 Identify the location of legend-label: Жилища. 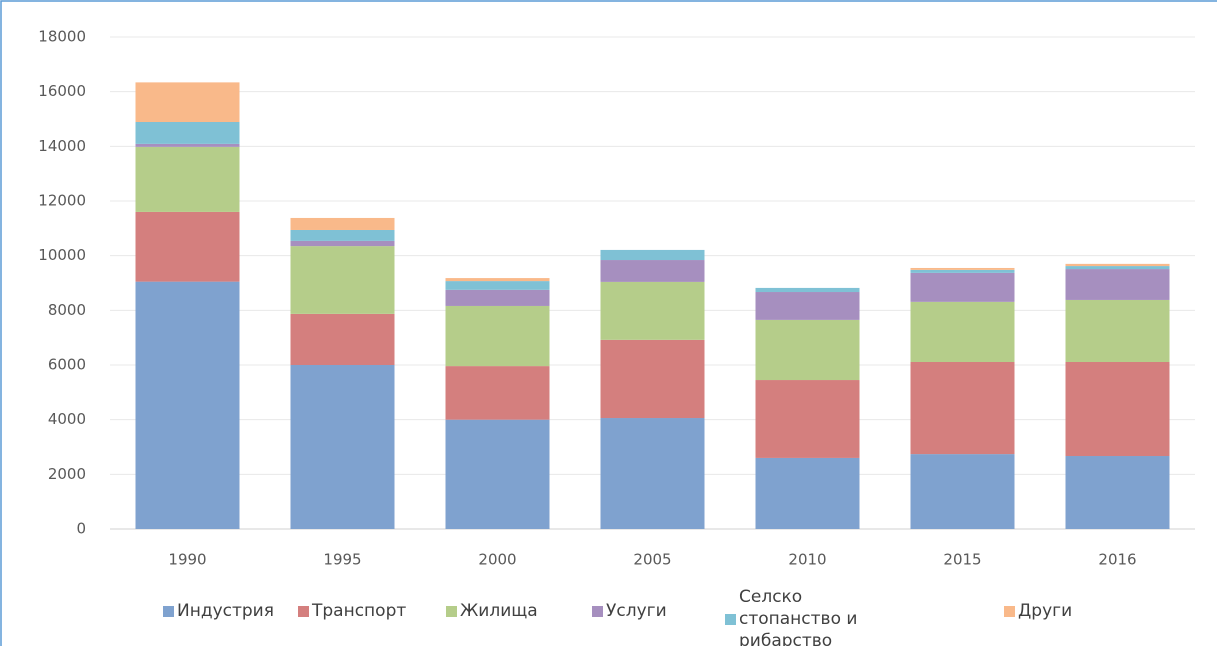
(499, 611).